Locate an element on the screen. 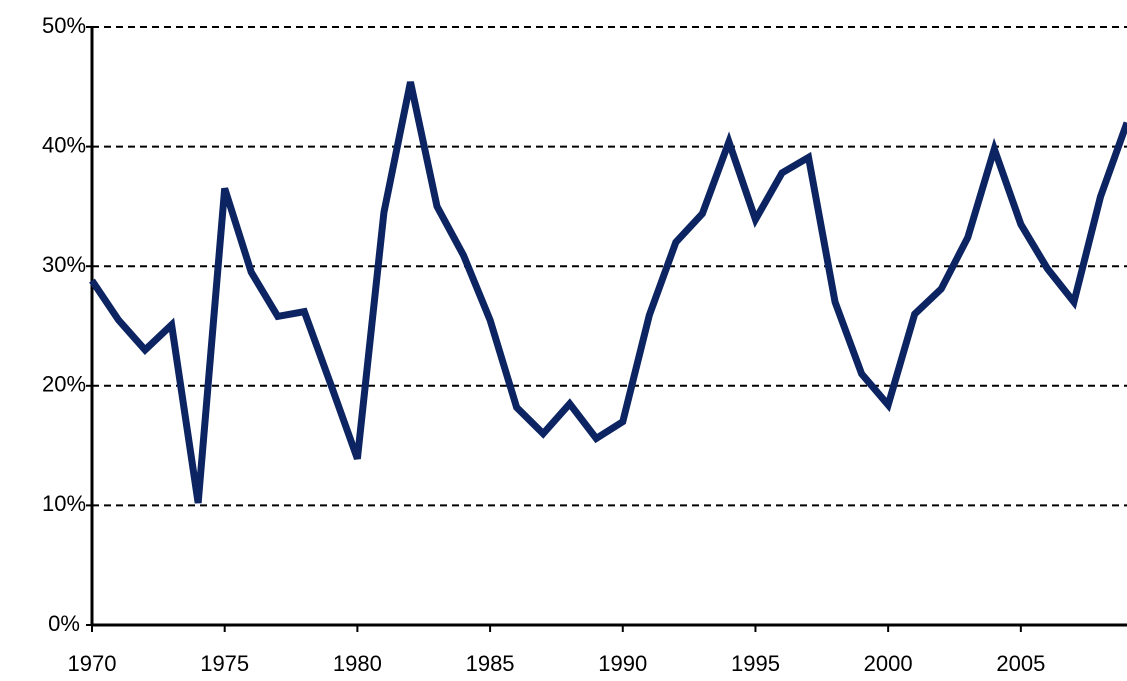 This screenshot has width=1127, height=681. x-tick-label: 2000 is located at coordinates (888, 663).